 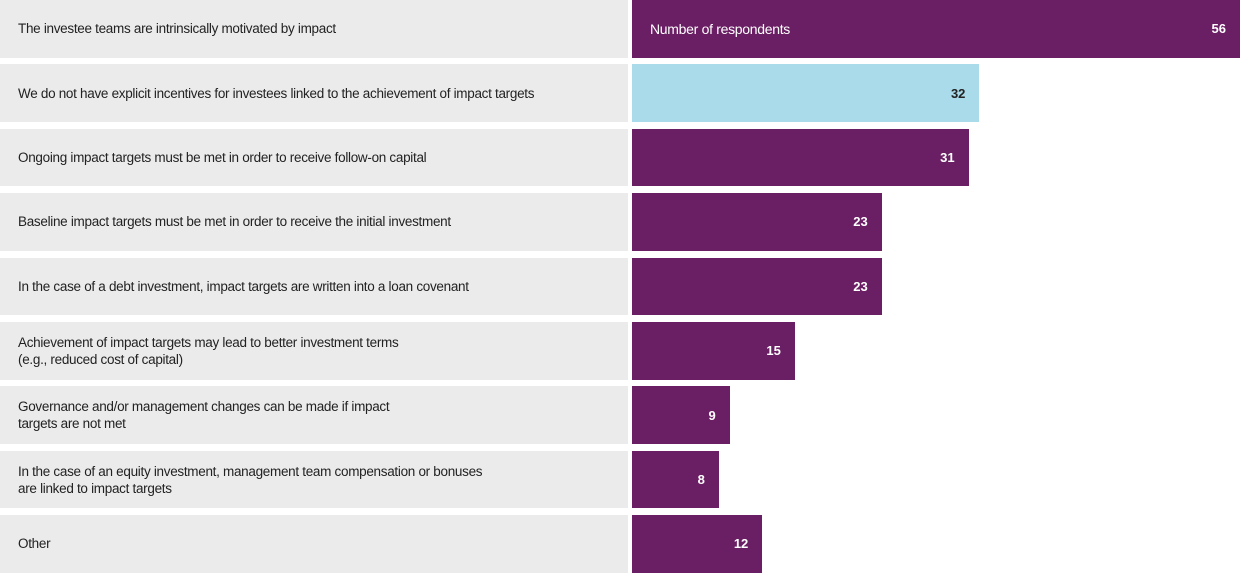 I want to click on bar: 56, so click(x=936, y=29).